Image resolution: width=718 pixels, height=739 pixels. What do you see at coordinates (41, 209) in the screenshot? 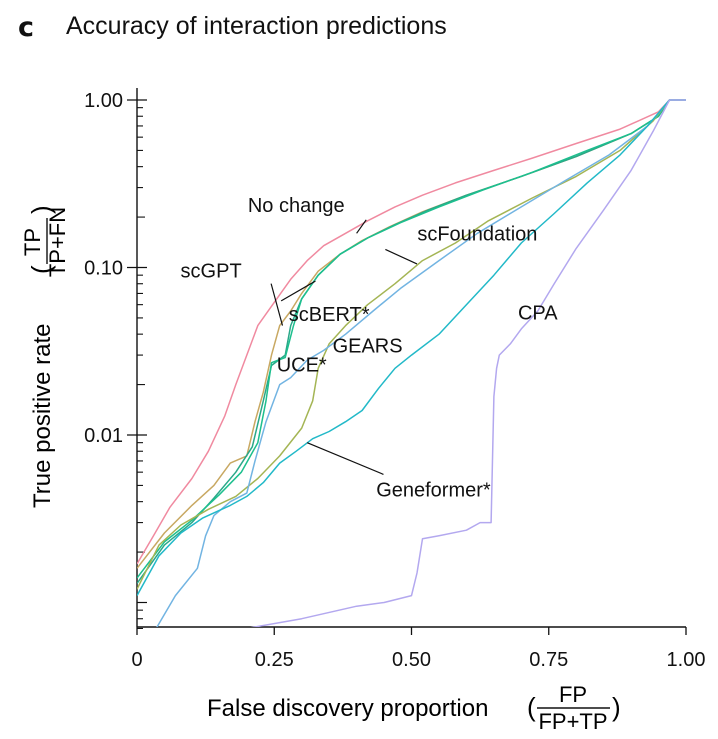
I see `y-axis-paren-close: )` at bounding box center [41, 209].